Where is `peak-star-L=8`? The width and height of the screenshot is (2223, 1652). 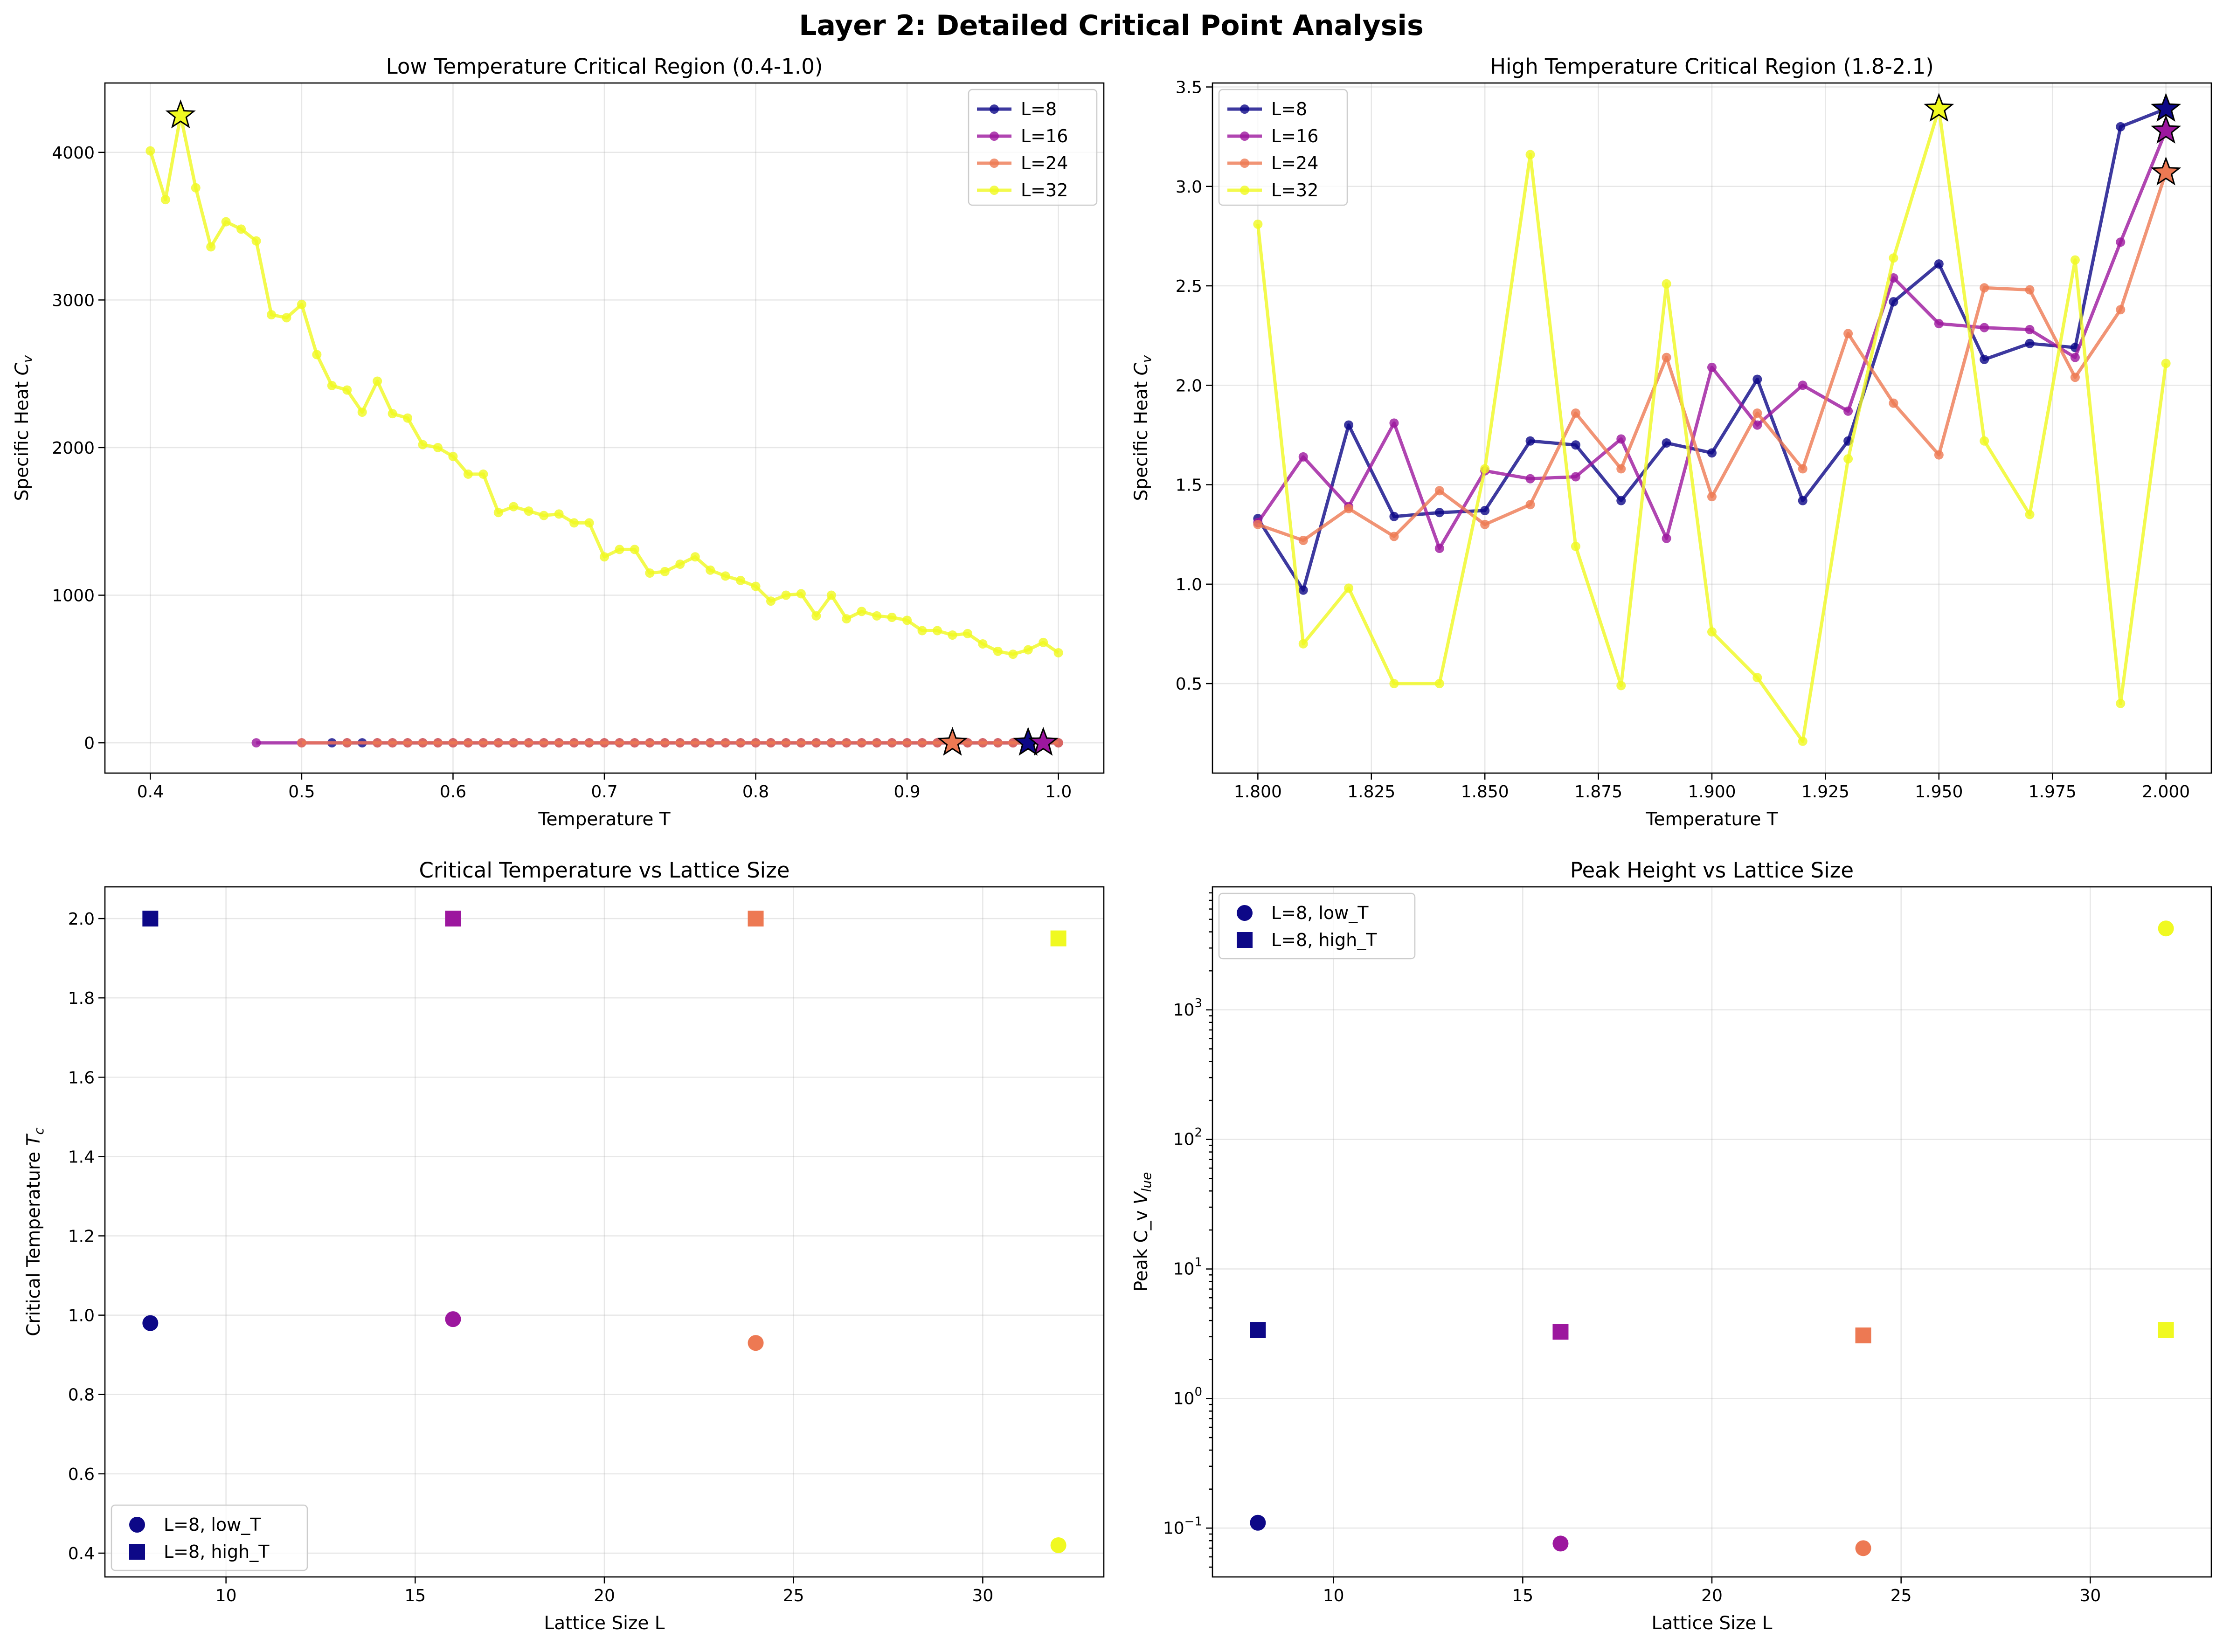 peak-star-L=8 is located at coordinates (2165, 107).